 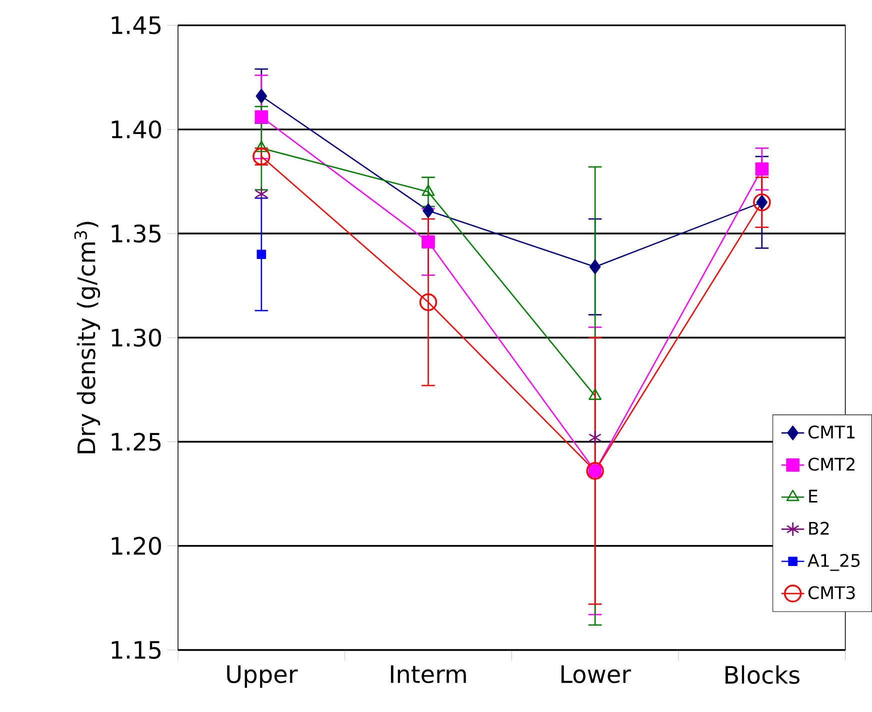 What do you see at coordinates (763, 674) in the screenshot?
I see `x-tick-label: Blocks` at bounding box center [763, 674].